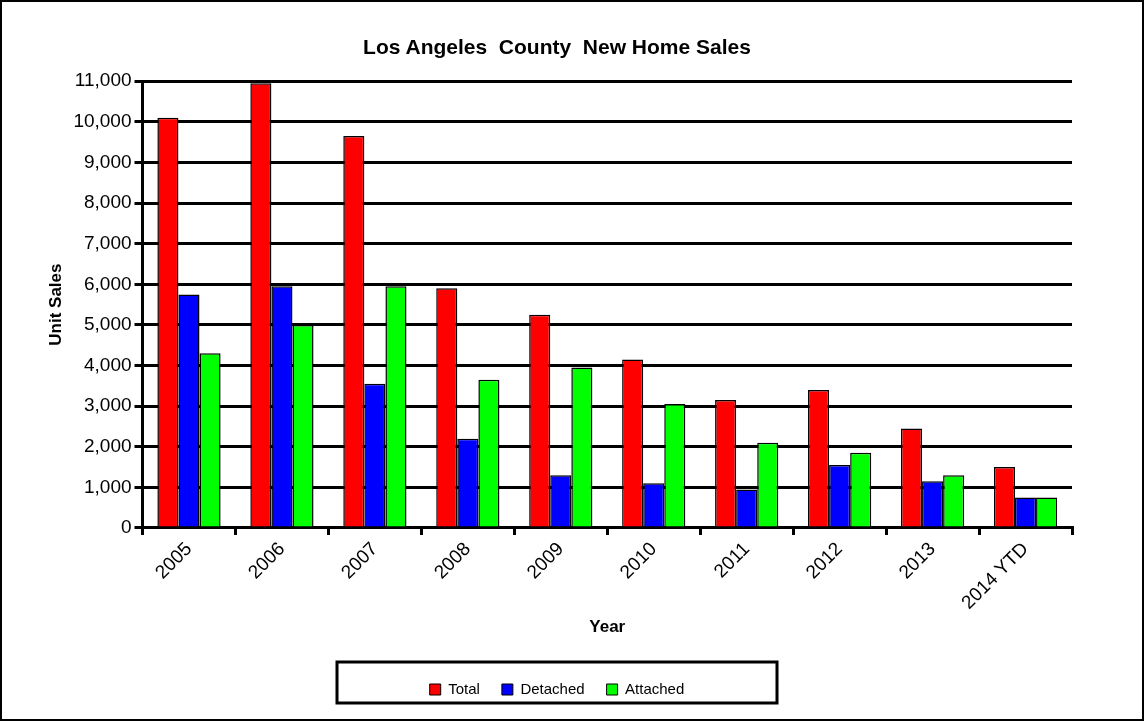 The image size is (1146, 723). Describe the element at coordinates (55, 304) in the screenshot. I see `y-axis-title: Unit Sales` at that location.